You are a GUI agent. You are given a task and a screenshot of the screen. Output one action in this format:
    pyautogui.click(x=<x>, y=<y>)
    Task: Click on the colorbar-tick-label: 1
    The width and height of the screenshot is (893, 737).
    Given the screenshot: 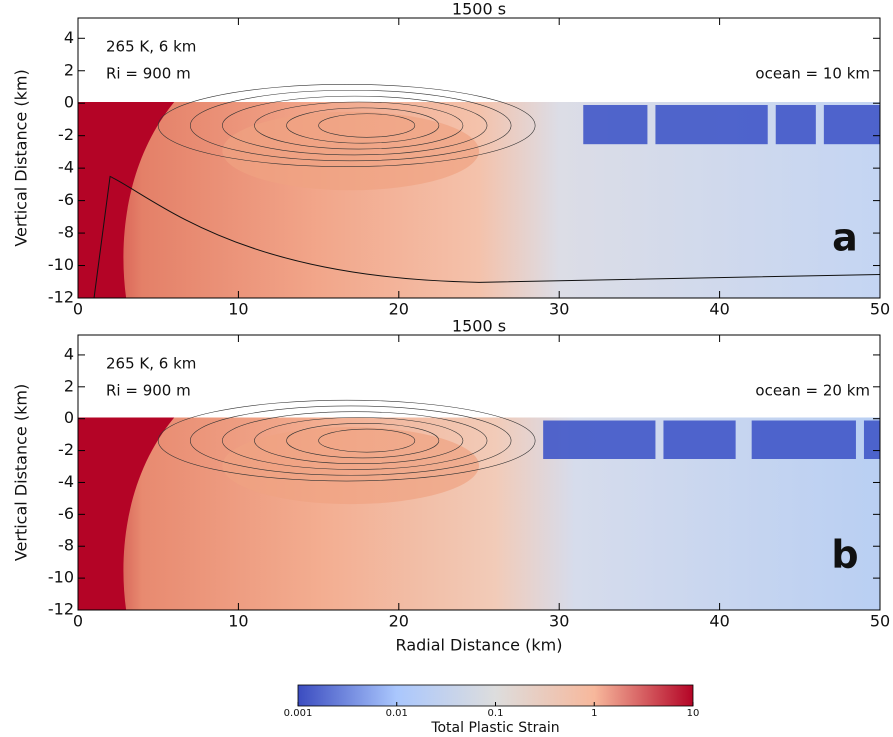 What is the action you would take?
    pyautogui.click(x=594, y=713)
    